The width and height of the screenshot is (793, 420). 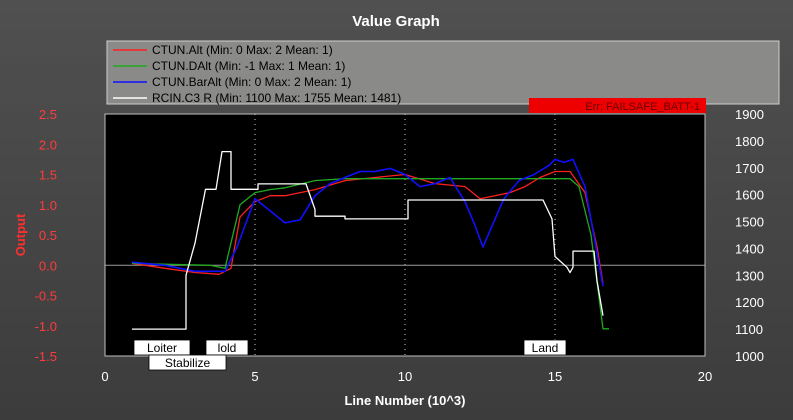 I want to click on mode-text: Stabilize, so click(x=188, y=363).